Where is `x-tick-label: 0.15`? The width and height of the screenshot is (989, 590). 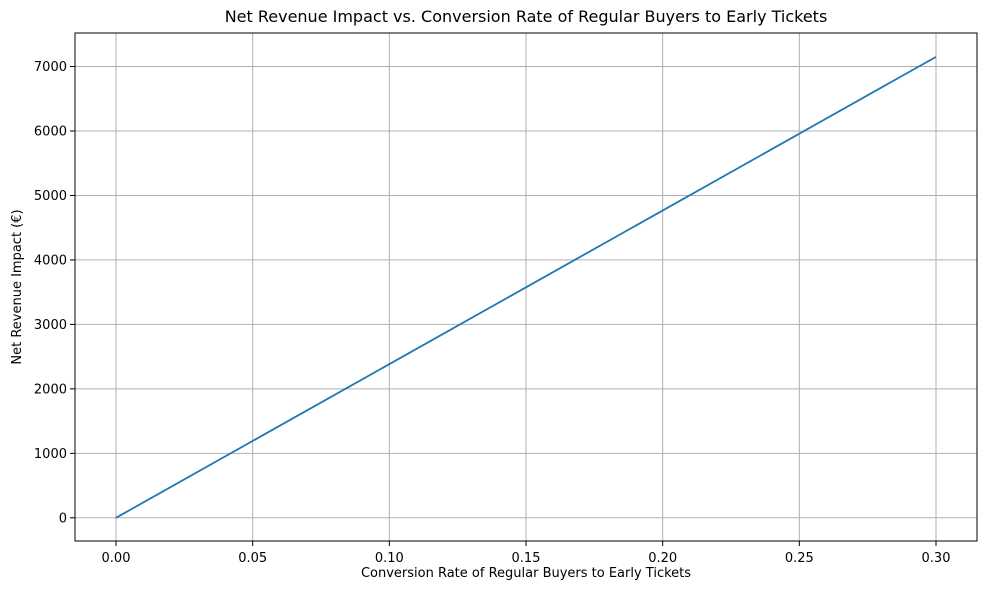
x-tick-label: 0.15 is located at coordinates (526, 558).